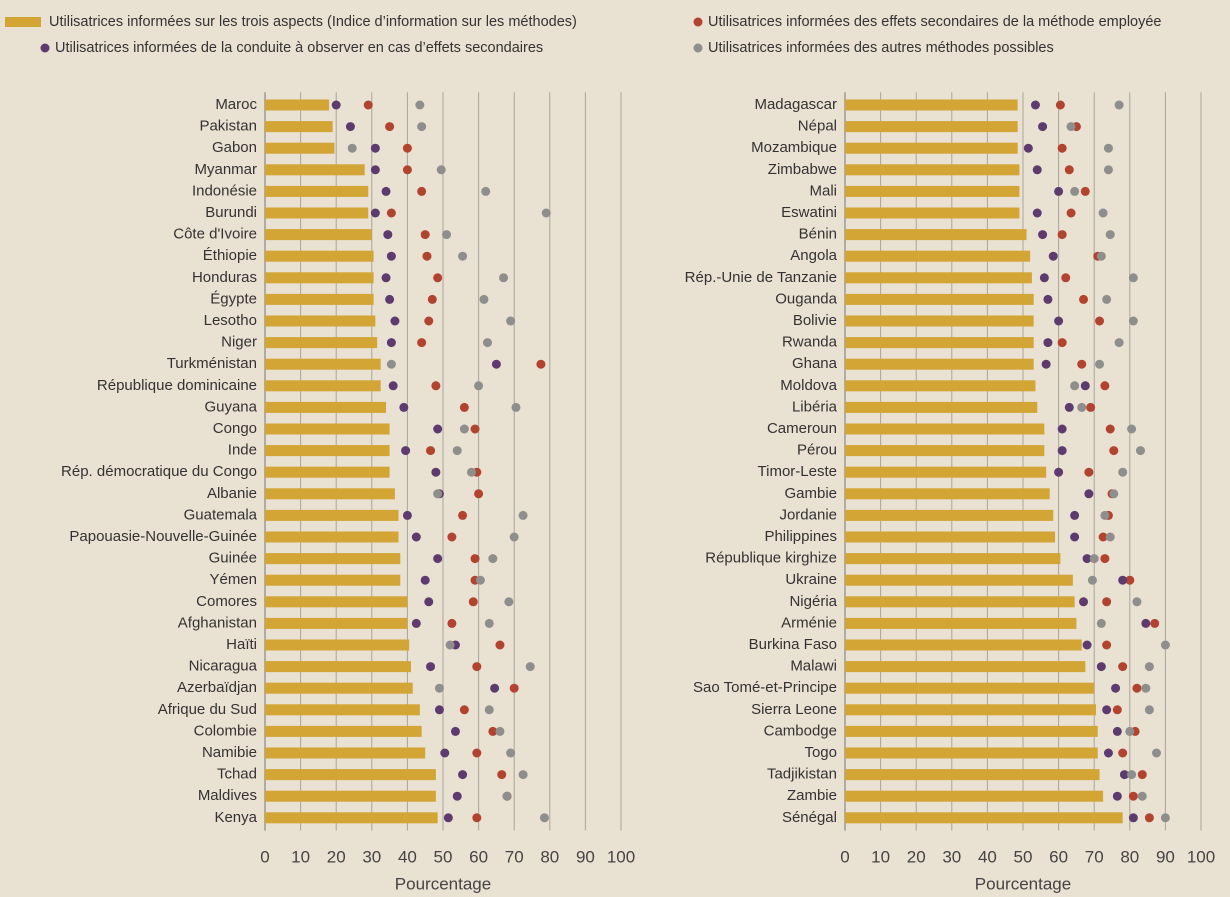 The image size is (1230, 897). Describe the element at coordinates (228, 126) in the screenshot. I see `category-label: Pakistan` at that location.